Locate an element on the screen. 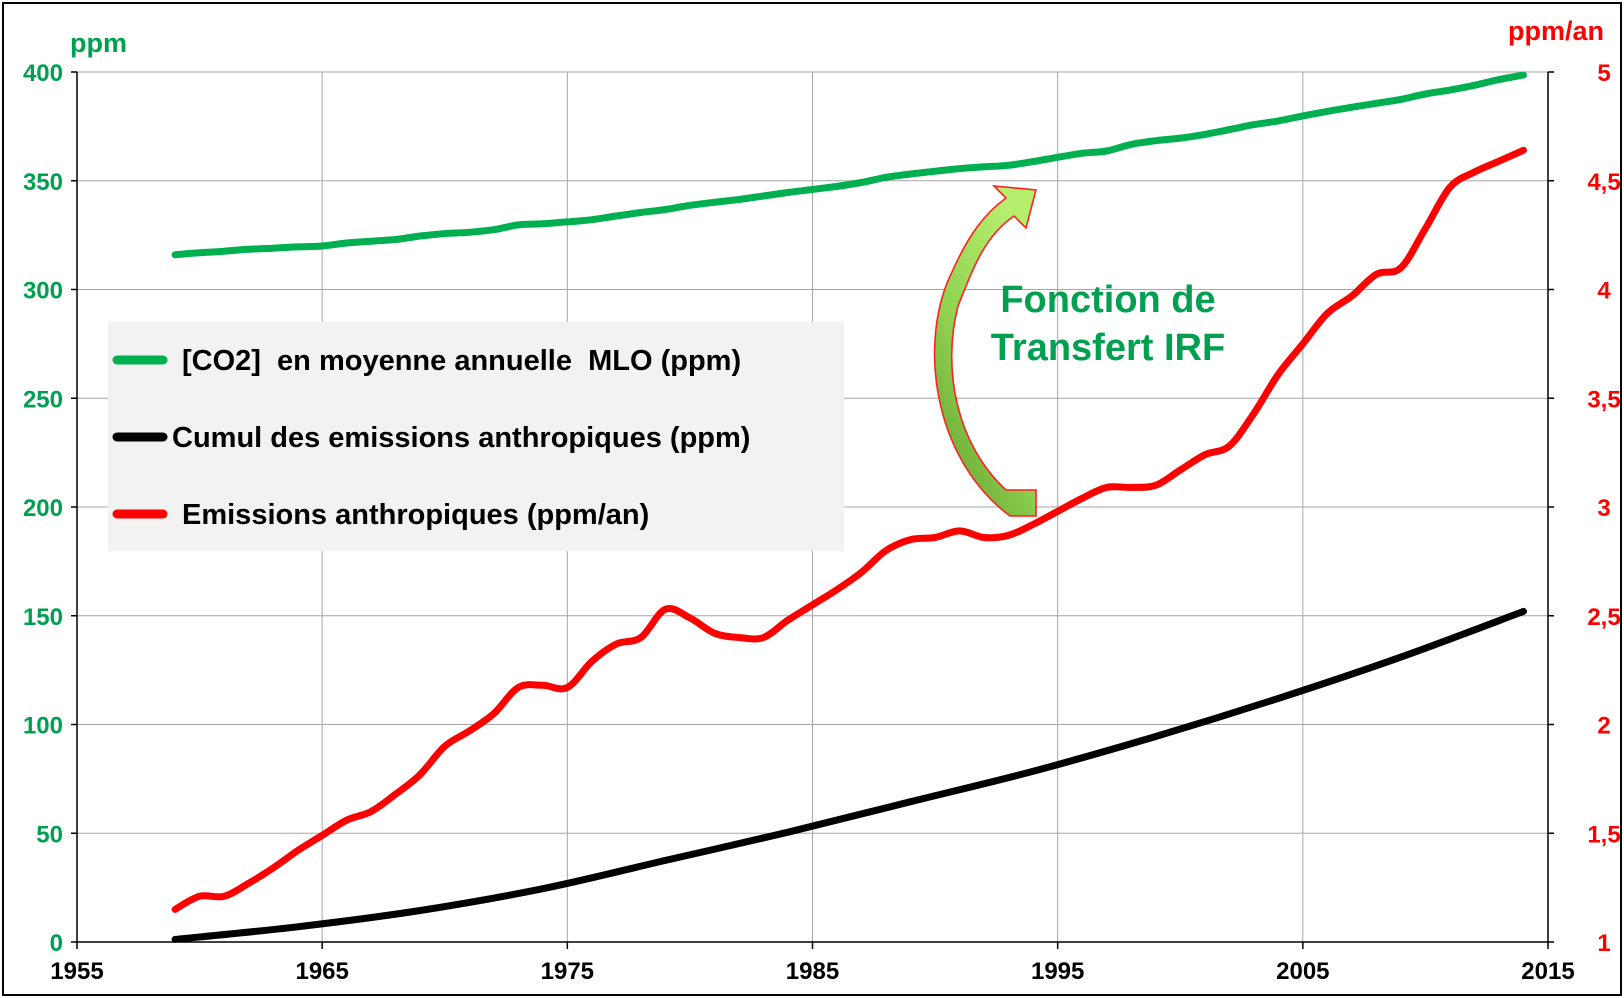 The width and height of the screenshot is (1624, 998). x-tick-label: 2005 is located at coordinates (1302, 971).